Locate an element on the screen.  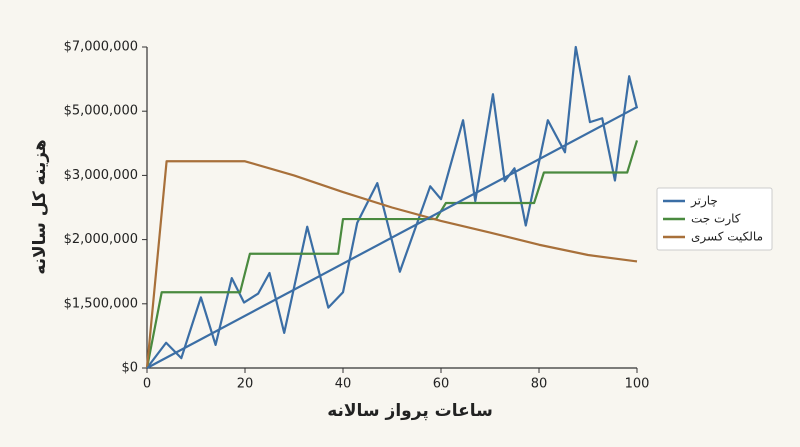
y-tick-label: $1,500,000 is located at coordinates (101, 303).